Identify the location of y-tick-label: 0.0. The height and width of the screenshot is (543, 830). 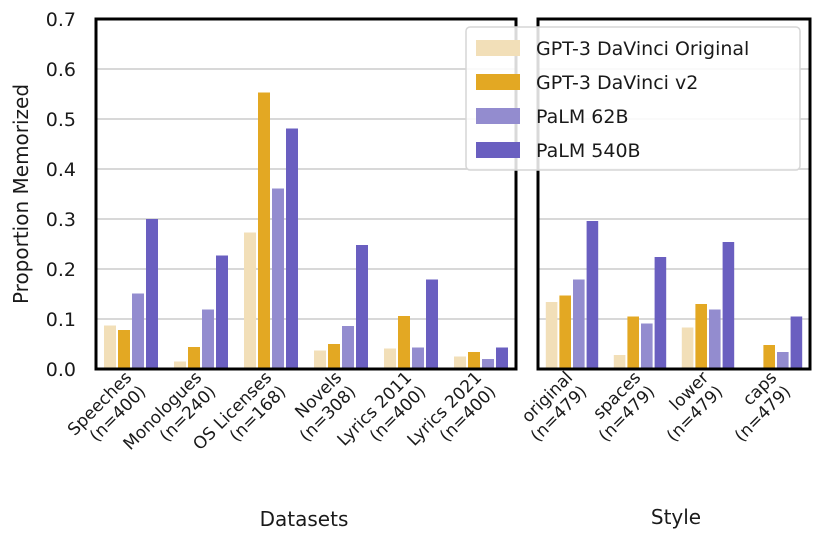
(61, 370).